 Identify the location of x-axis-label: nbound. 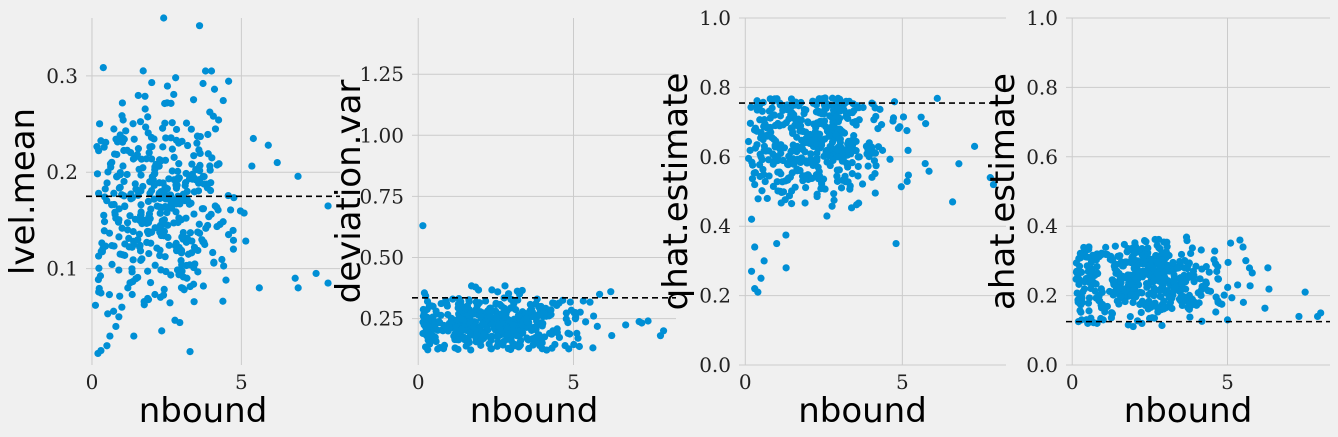
(862, 411).